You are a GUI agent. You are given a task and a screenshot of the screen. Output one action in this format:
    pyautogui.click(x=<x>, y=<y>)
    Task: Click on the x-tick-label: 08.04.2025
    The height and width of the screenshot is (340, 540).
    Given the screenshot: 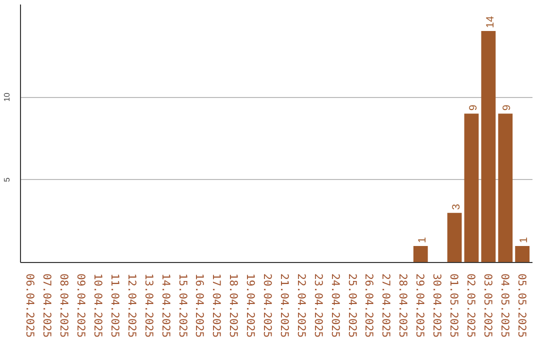 What is the action you would take?
    pyautogui.click(x=64, y=306)
    